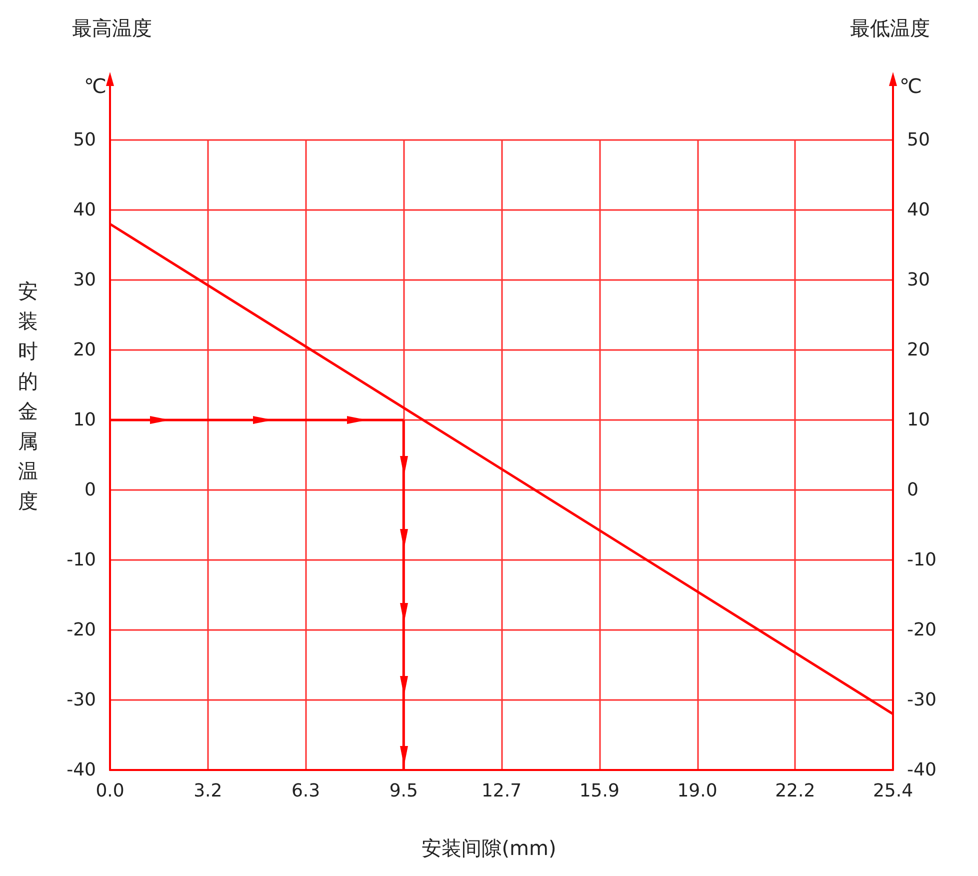 This screenshot has width=978, height=876. Describe the element at coordinates (81, 630) in the screenshot. I see `y-tick-label: -20` at that location.